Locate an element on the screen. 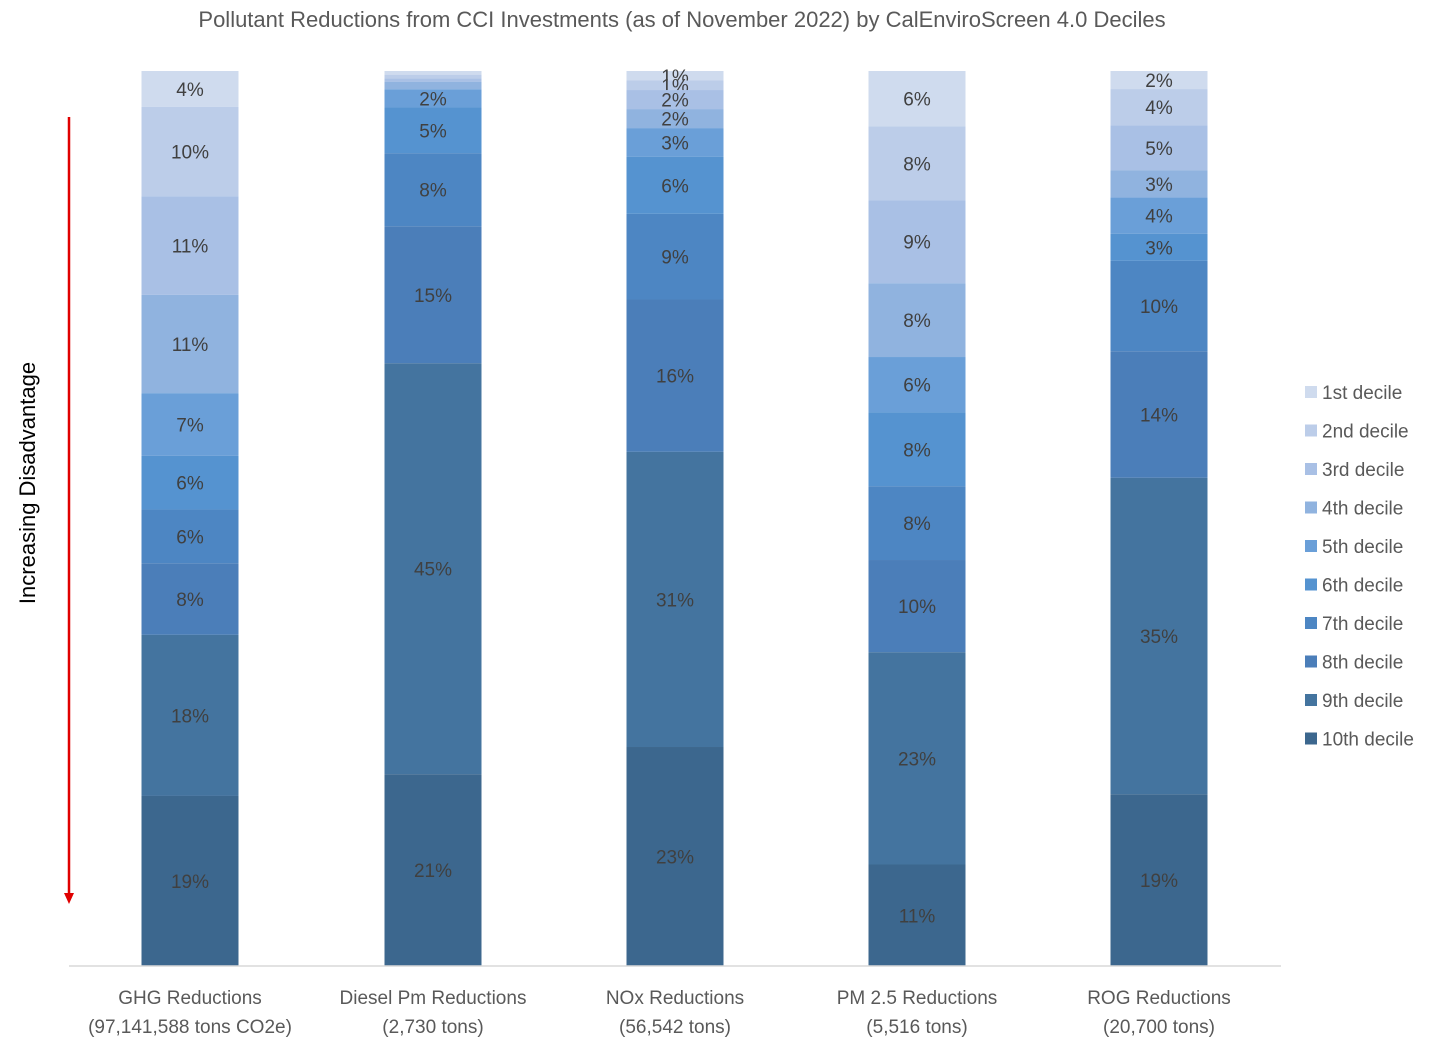 This screenshot has height=1039, width=1447. x-tick-label: (5,516 tons) is located at coordinates (916, 1027).